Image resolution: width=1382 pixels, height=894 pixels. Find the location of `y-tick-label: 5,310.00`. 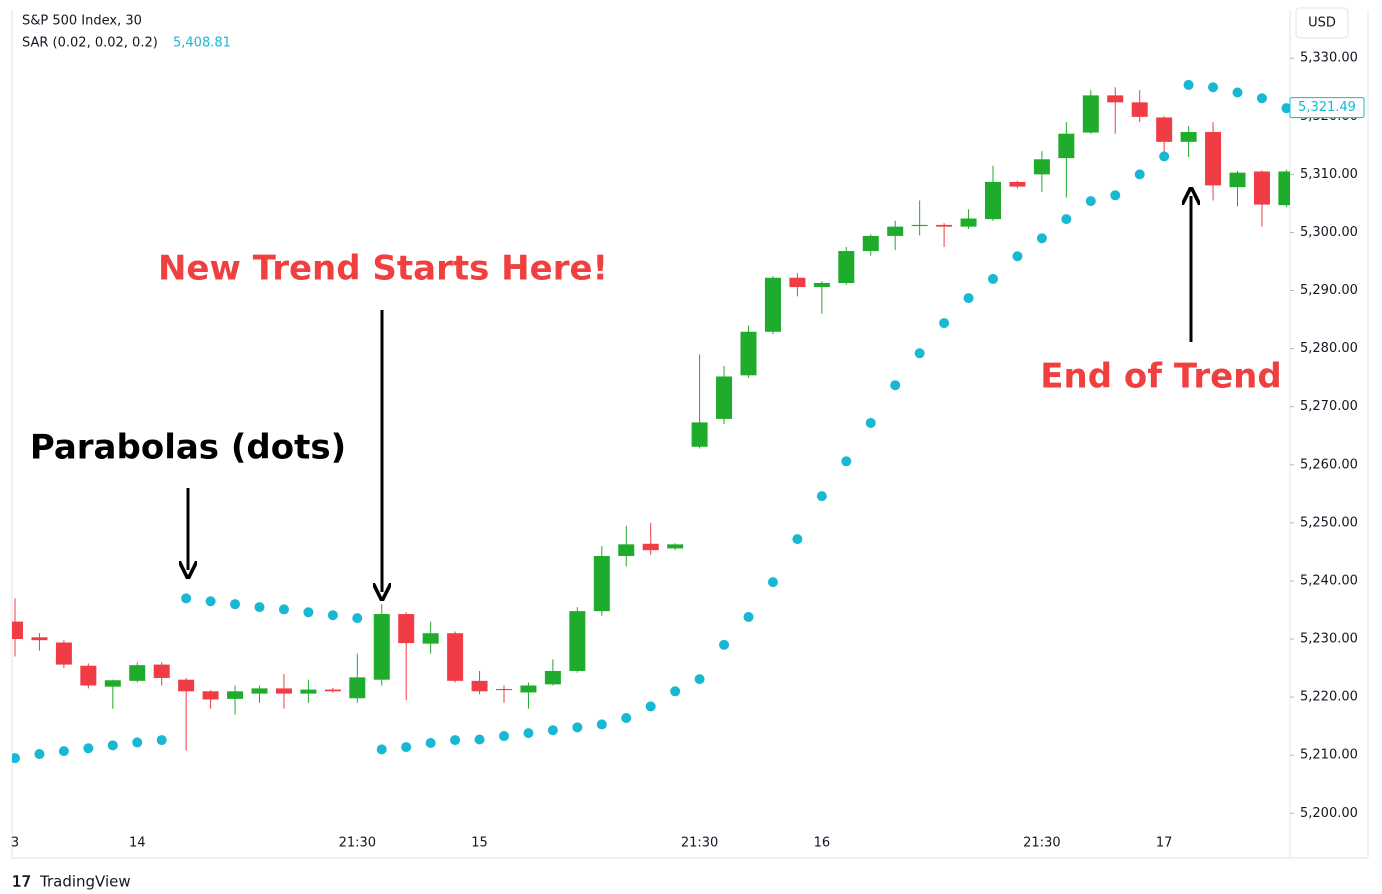

y-tick-label: 5,310.00 is located at coordinates (1329, 174).